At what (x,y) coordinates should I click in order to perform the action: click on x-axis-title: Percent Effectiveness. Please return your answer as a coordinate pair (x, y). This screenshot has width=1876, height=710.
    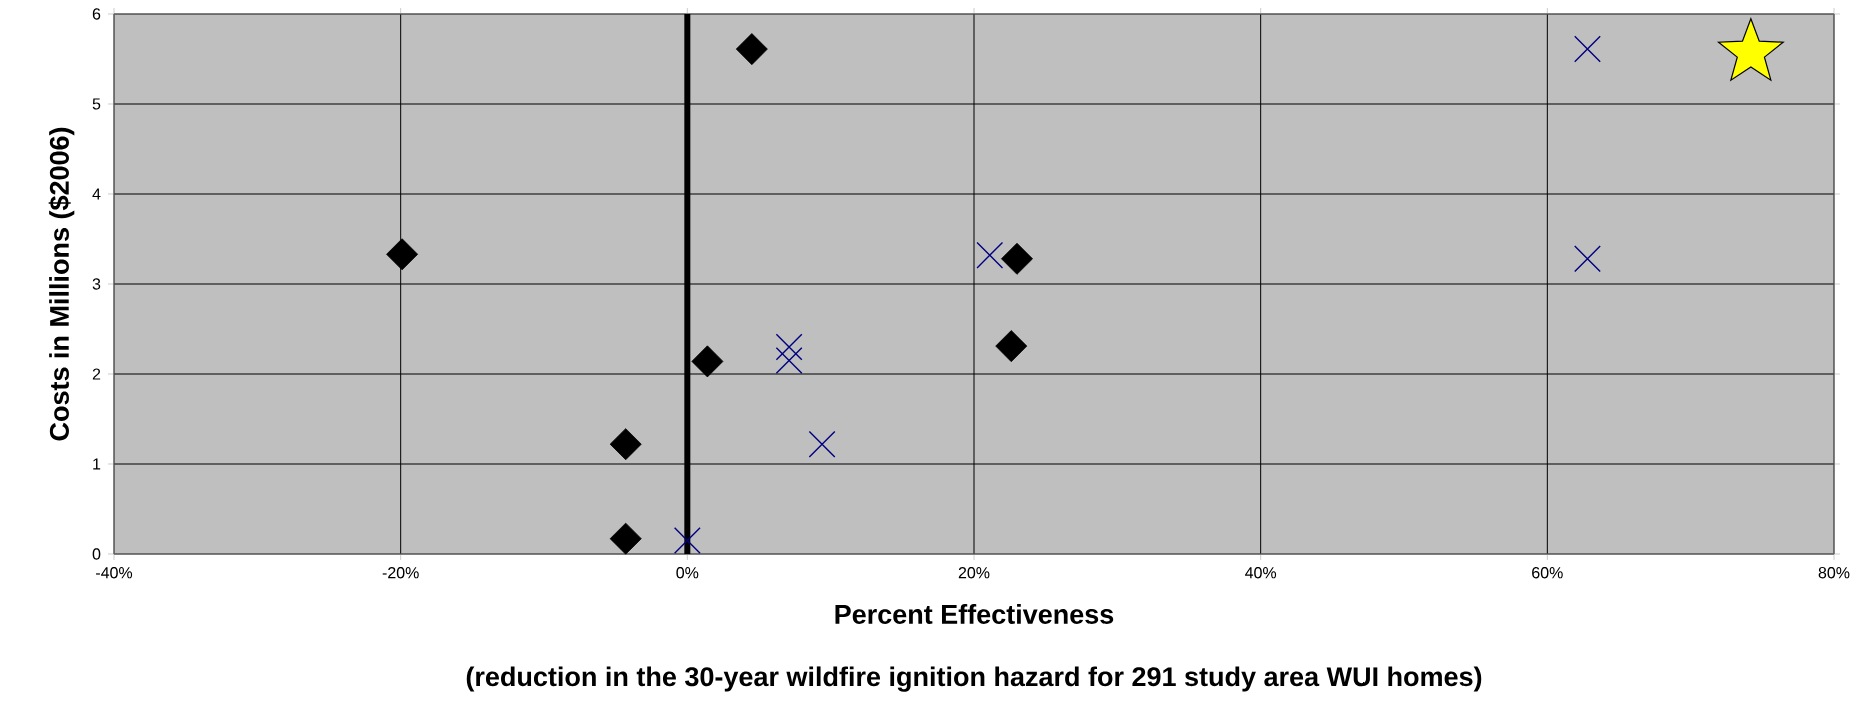
    Looking at the image, I should click on (974, 614).